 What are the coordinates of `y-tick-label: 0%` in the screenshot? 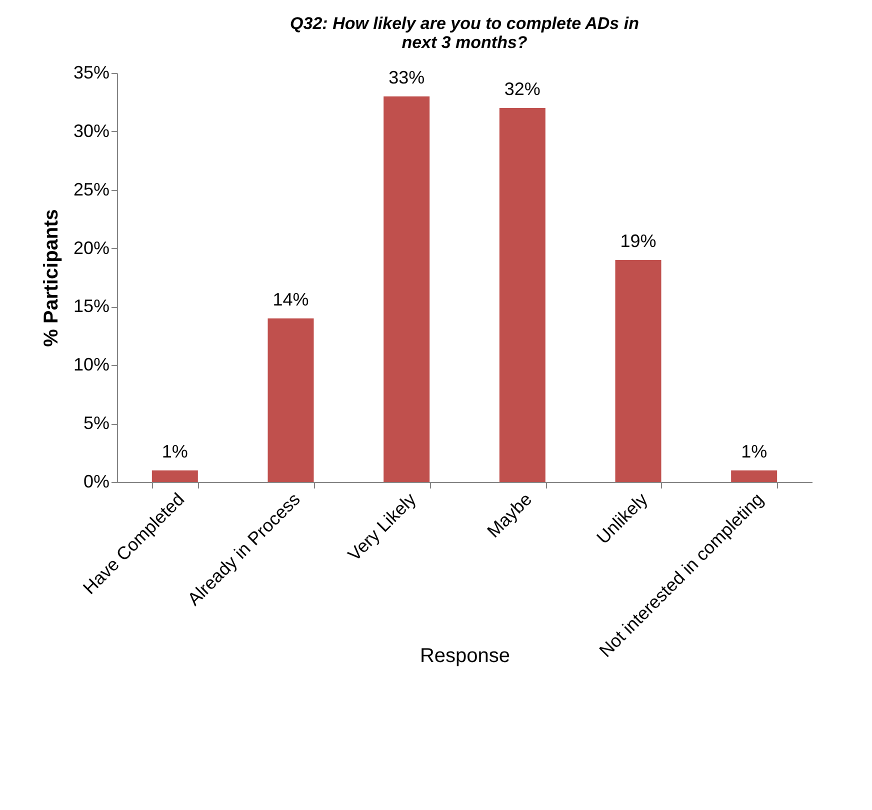 It's located at (96, 482).